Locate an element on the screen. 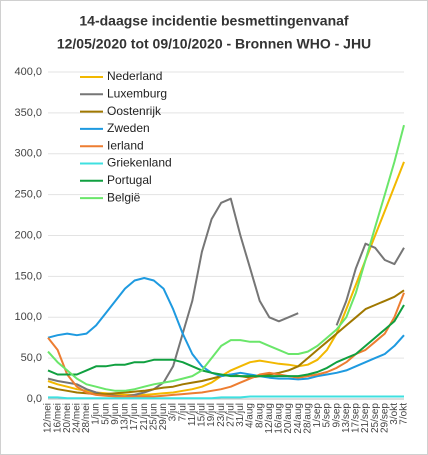 Image resolution: width=428 pixels, height=455 pixels. x-tick-label: 16/aug is located at coordinates (279, 418).